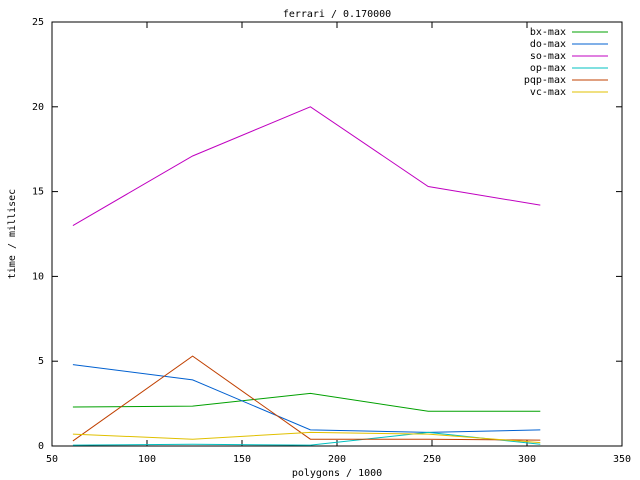 The height and width of the screenshot is (480, 640). What do you see at coordinates (337, 473) in the screenshot?
I see `x-axis-label: polygons / 1000` at bounding box center [337, 473].